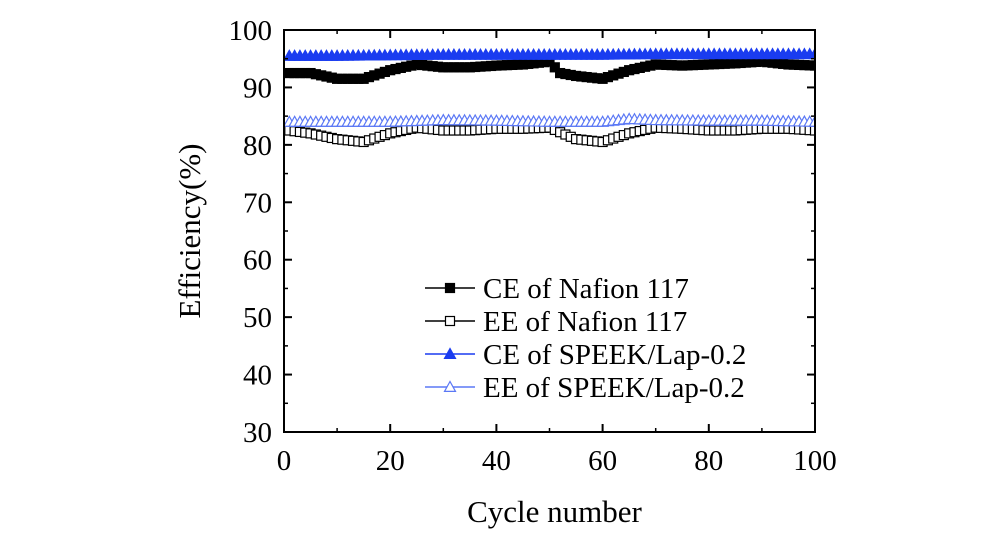  Describe the element at coordinates (257, 88) in the screenshot. I see `y-tick-label: 90` at that location.